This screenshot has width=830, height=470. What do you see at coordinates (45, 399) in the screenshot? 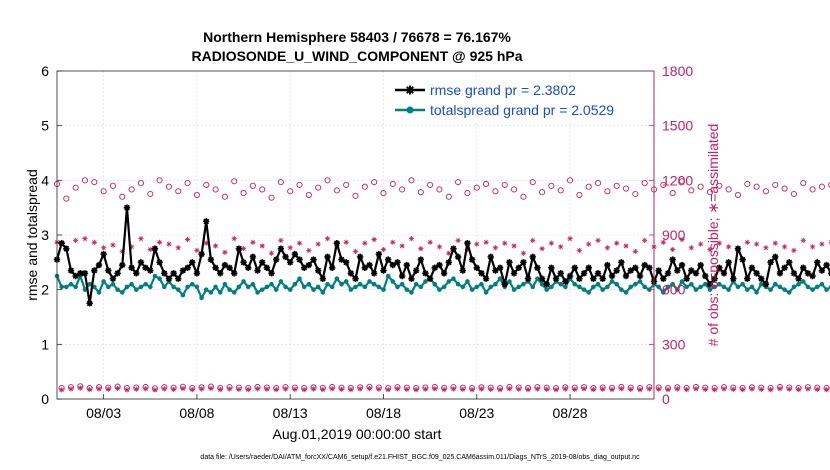
I see `y-tick-label: 0` at bounding box center [45, 399].